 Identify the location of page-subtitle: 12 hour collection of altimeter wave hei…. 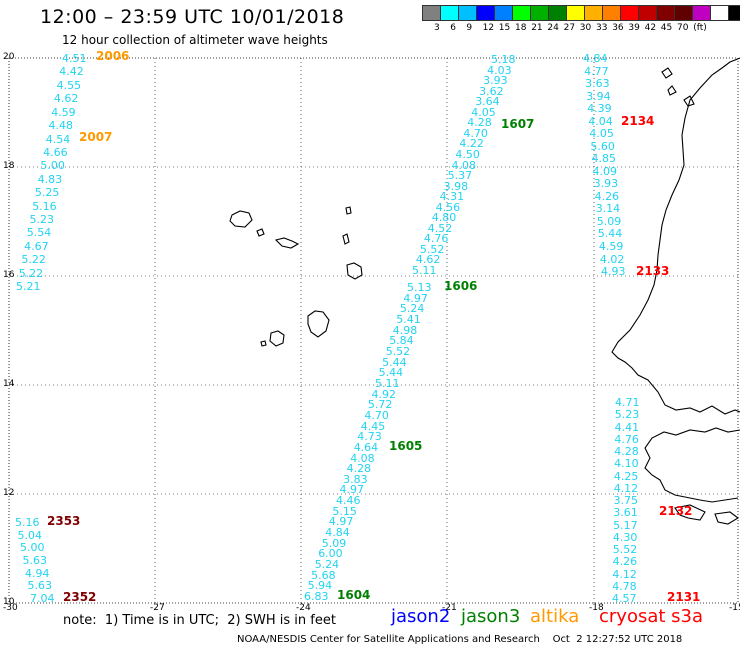
(195, 40).